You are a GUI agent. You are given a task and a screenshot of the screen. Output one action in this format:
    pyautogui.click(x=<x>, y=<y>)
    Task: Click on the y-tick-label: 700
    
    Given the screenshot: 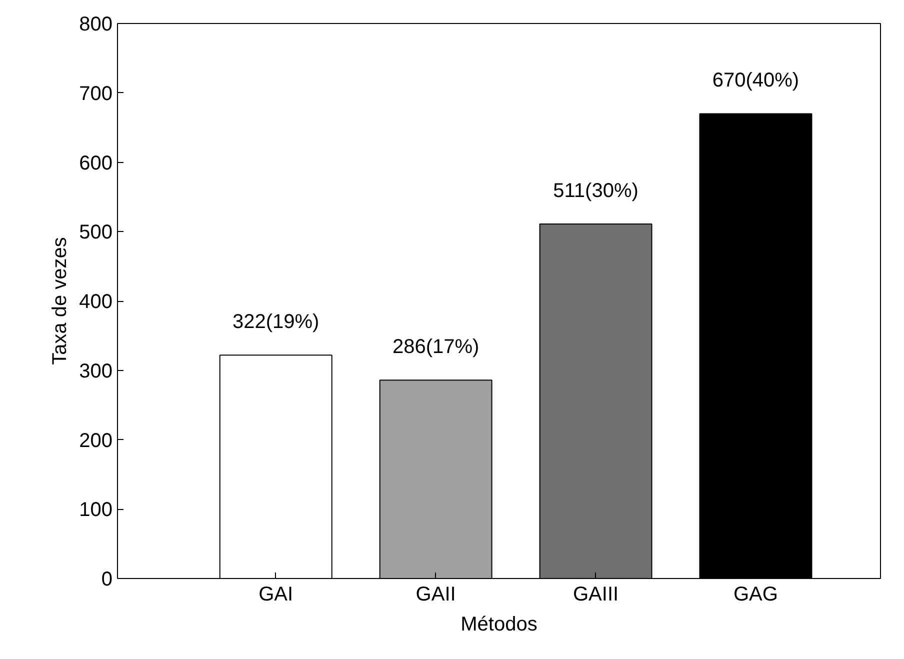 What is the action you would take?
    pyautogui.click(x=96, y=93)
    